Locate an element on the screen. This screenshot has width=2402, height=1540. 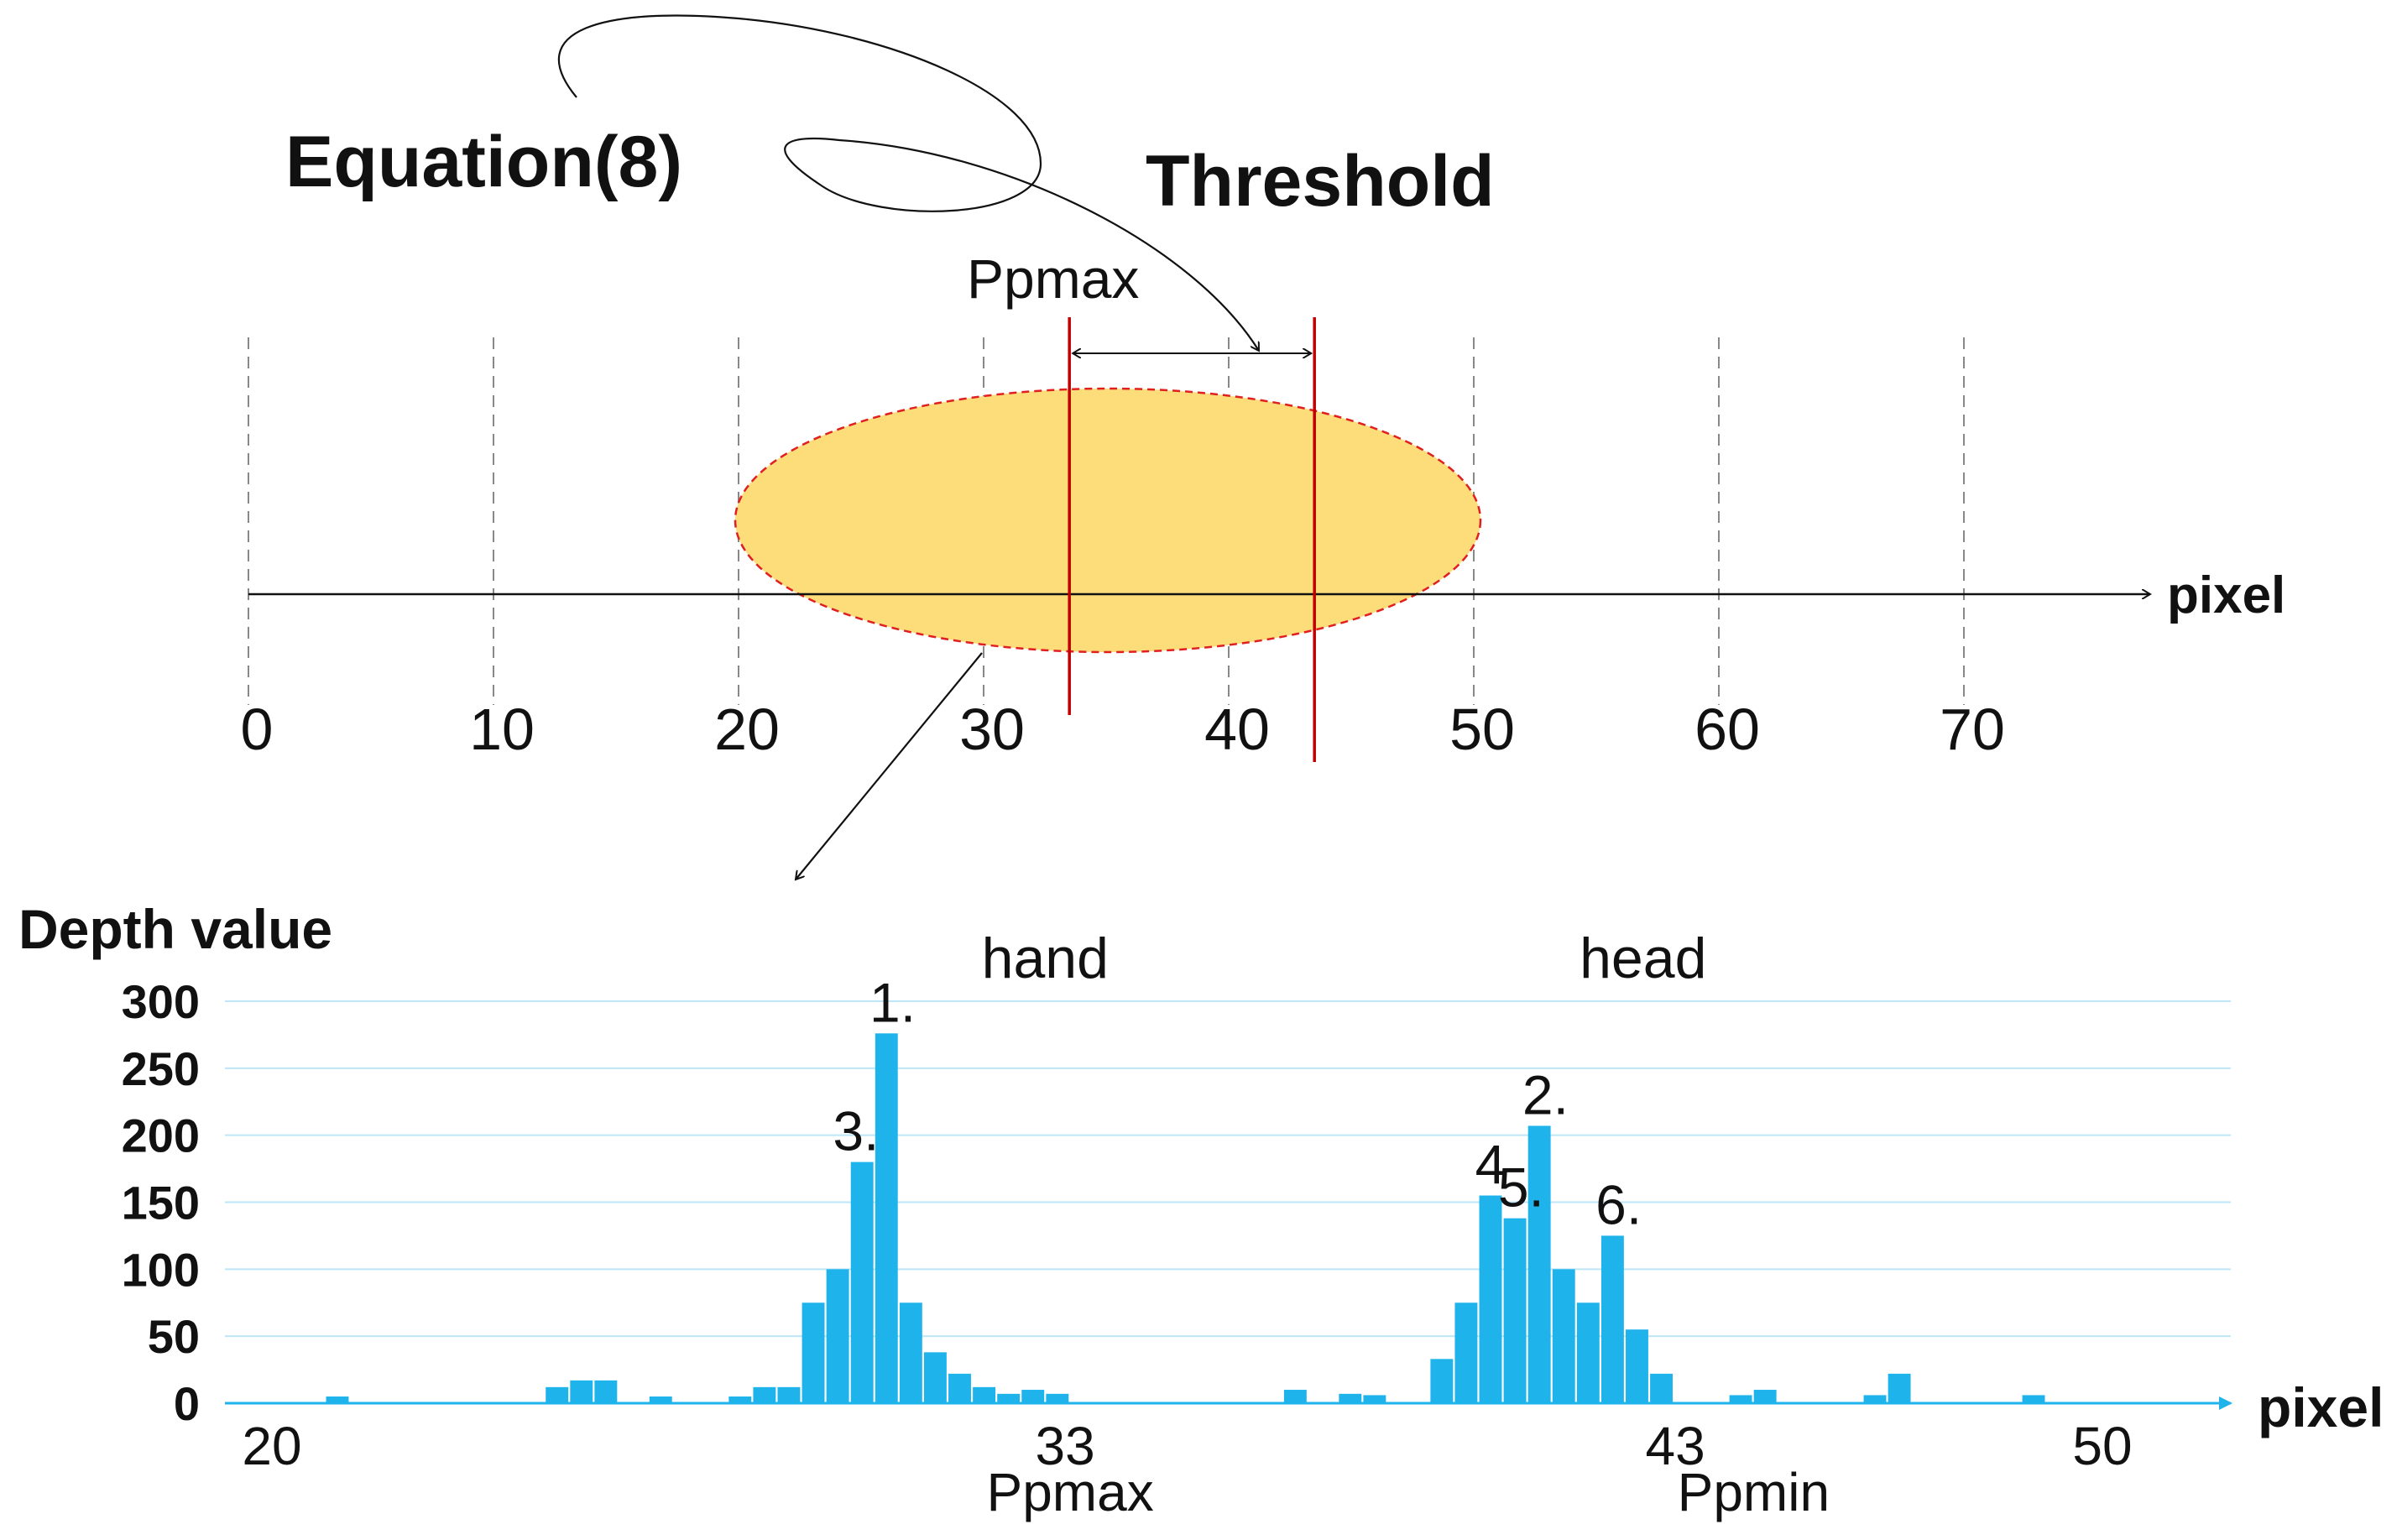
peak-annotation-3: 3. is located at coordinates (856, 1131).